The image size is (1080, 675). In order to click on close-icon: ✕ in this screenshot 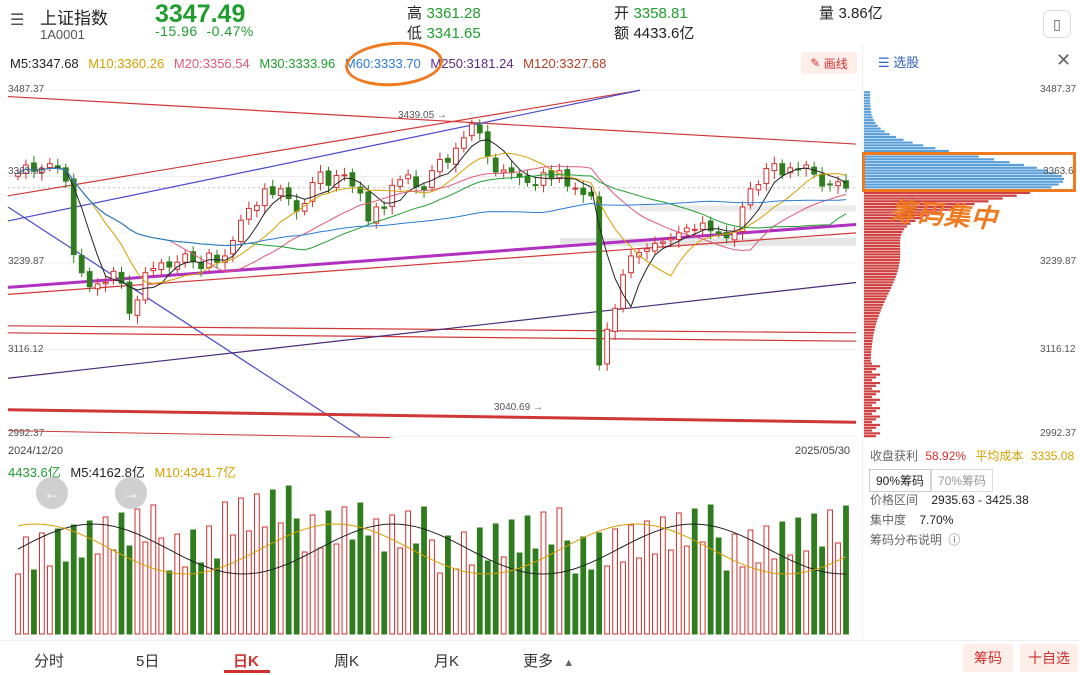, I will do `click(1064, 60)`.